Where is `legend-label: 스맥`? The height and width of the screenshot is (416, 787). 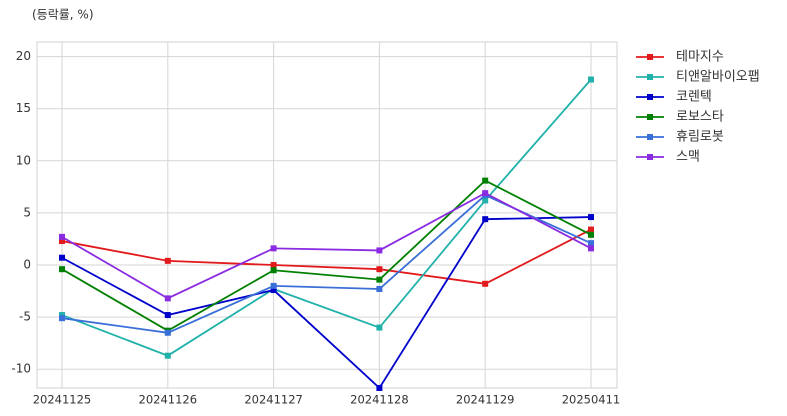
legend-label: 스맥 is located at coordinates (688, 157).